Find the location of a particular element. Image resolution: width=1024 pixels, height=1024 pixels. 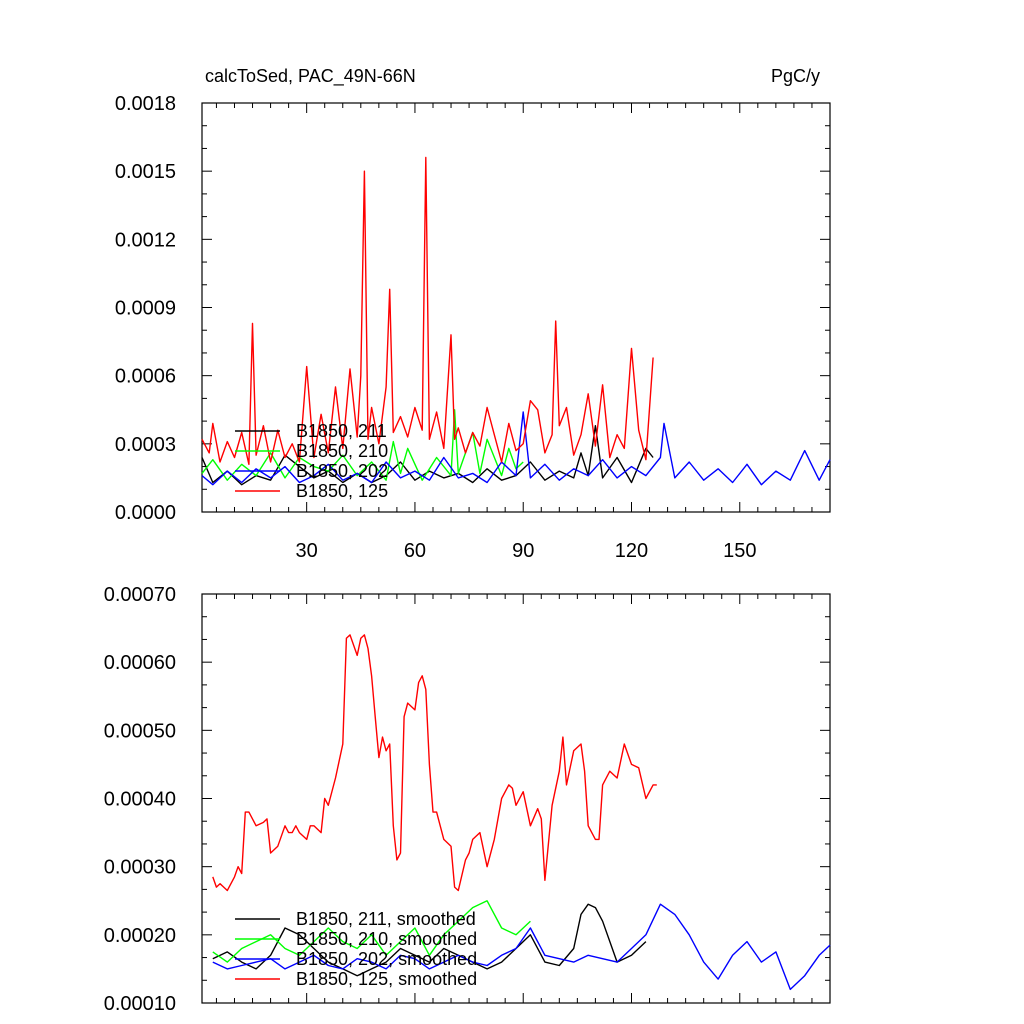

y-tick-label: 0.0009 is located at coordinates (145, 309).